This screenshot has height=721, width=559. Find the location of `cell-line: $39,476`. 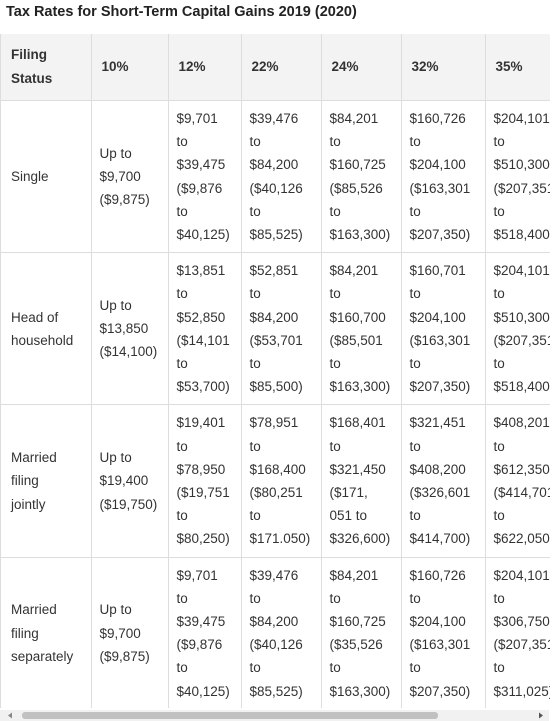

cell-line: $39,476 is located at coordinates (274, 118).